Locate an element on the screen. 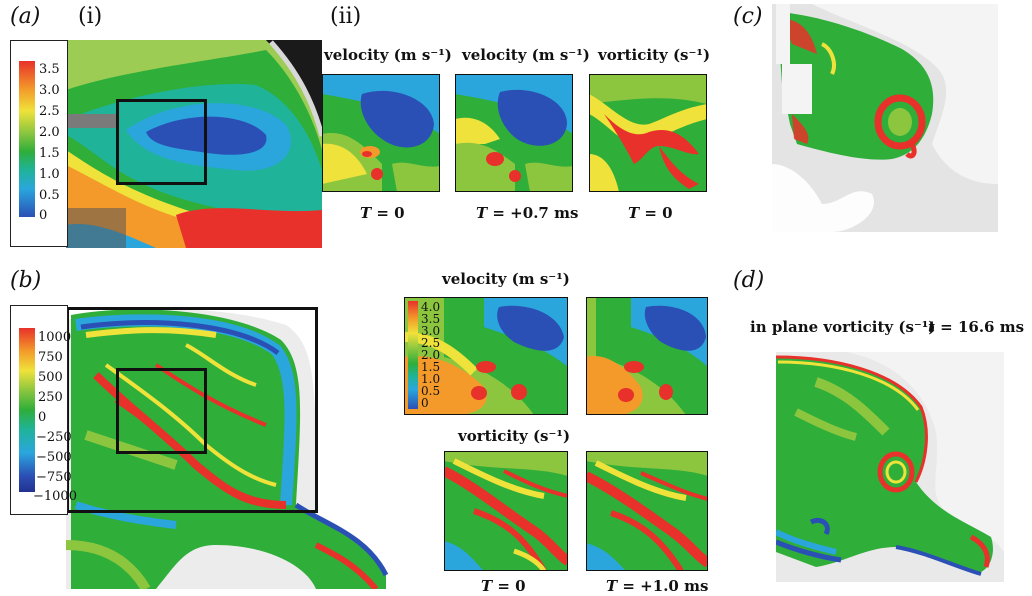  panel-label-c: (c) is located at coordinates (748, 16).